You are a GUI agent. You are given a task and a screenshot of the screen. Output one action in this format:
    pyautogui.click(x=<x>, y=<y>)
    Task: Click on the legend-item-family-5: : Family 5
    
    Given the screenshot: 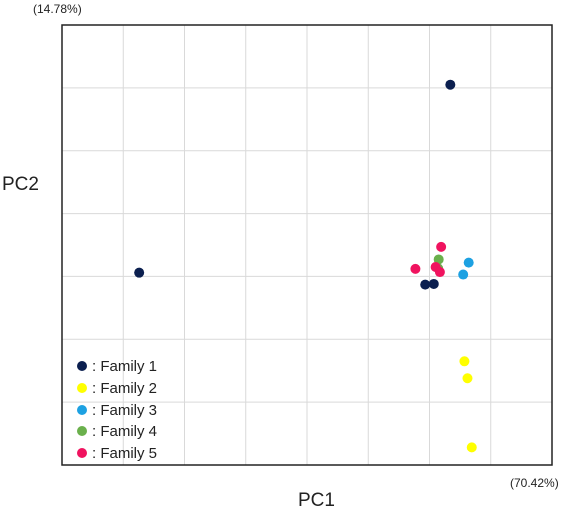 What is the action you would take?
    pyautogui.click(x=117, y=454)
    